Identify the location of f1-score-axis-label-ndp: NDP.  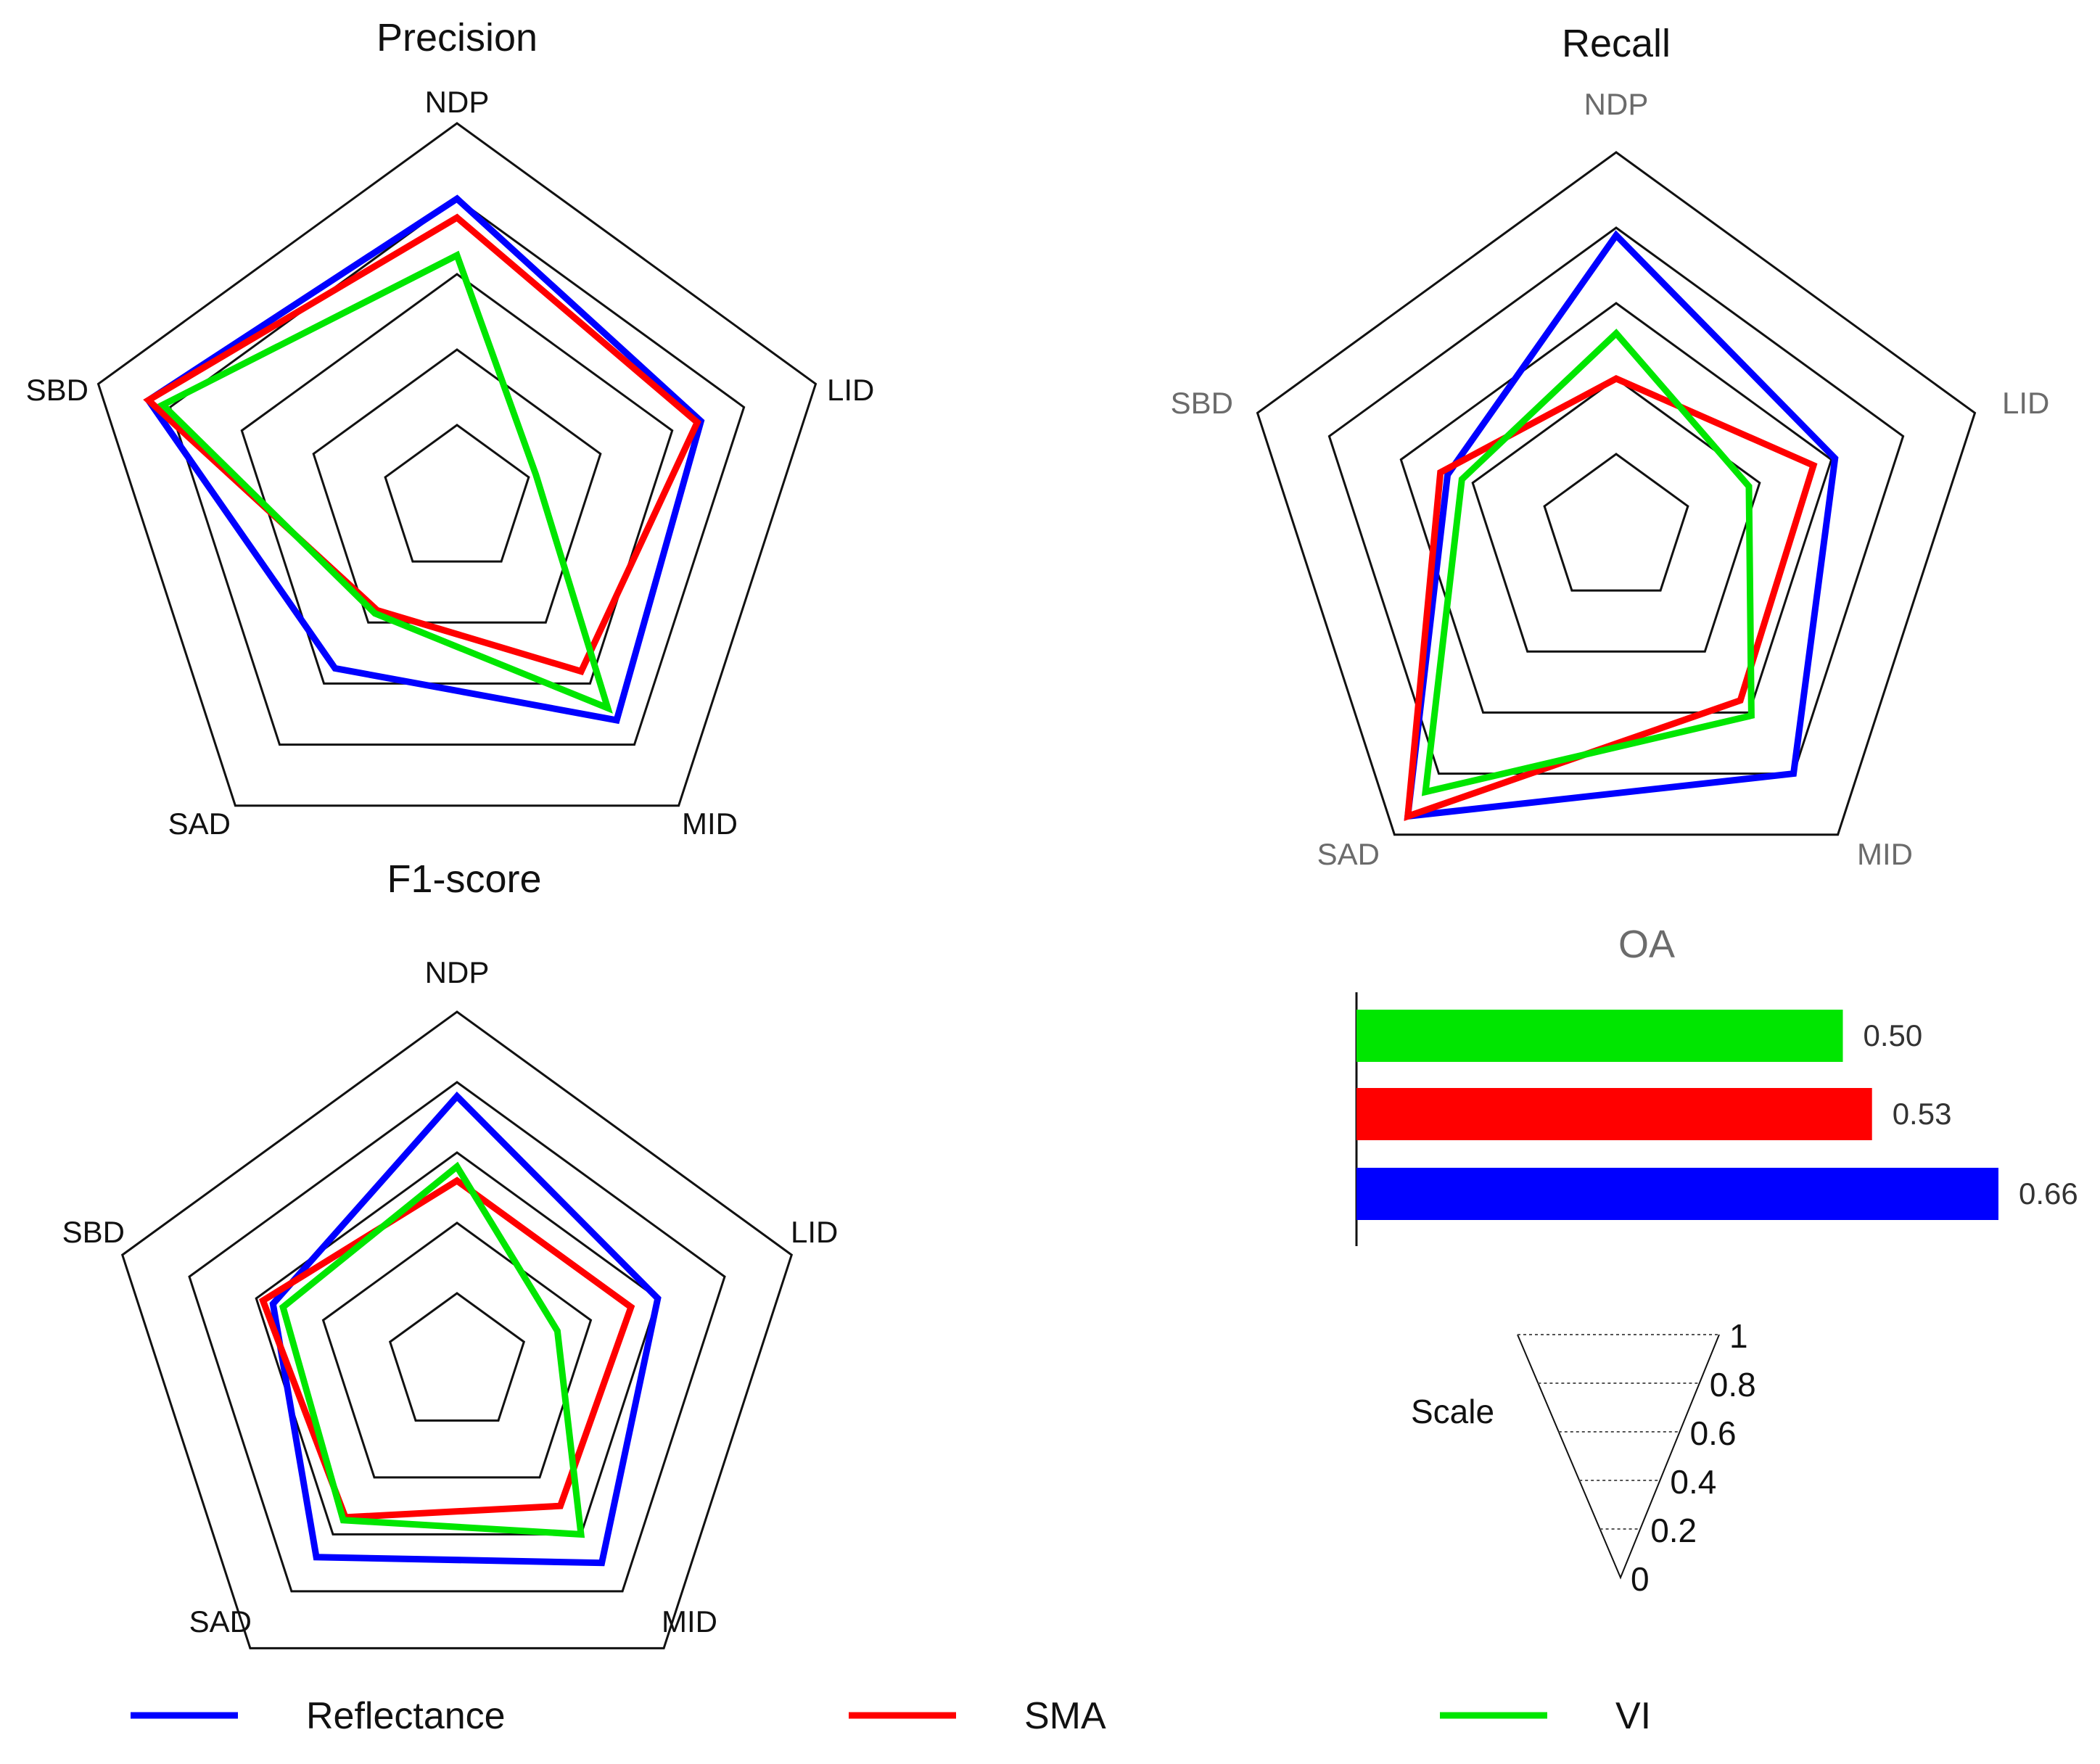
(457, 972).